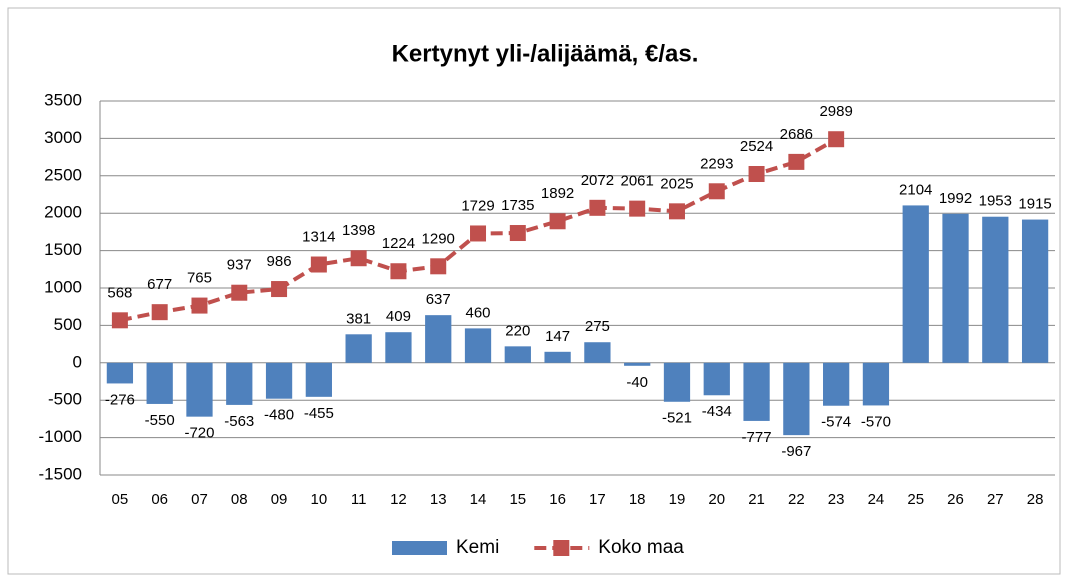 This screenshot has width=1065, height=577. I want to click on data-label: 381, so click(358, 318).